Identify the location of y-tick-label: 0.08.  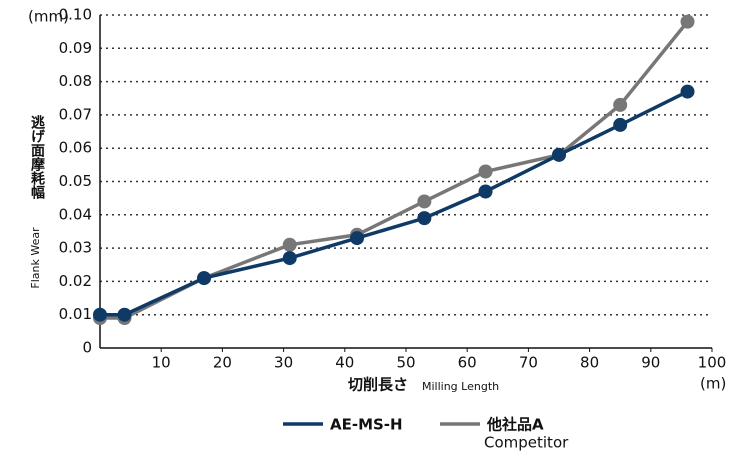
(75, 81).